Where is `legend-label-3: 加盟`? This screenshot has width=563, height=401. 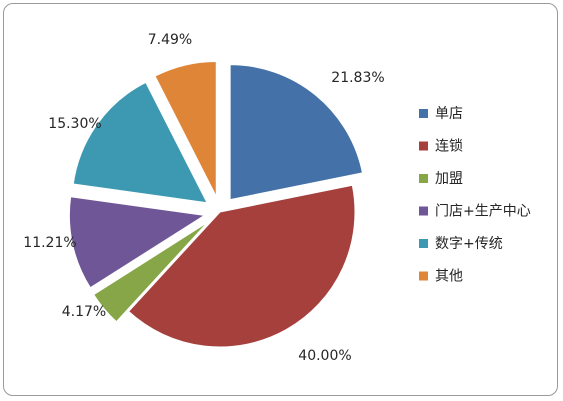 legend-label-3: 加盟 is located at coordinates (449, 179).